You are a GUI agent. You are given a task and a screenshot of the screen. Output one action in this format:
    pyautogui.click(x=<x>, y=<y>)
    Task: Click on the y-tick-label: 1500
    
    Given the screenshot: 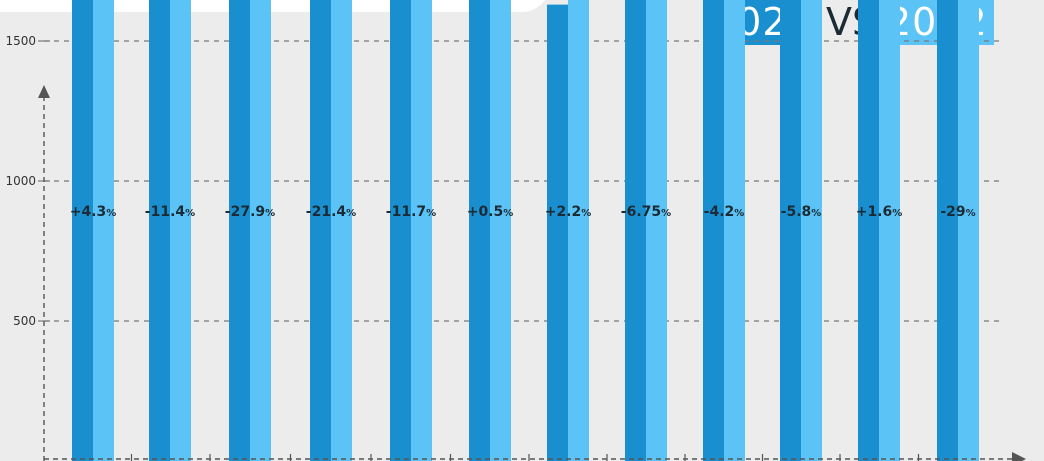 What is the action you would take?
    pyautogui.click(x=20, y=41)
    